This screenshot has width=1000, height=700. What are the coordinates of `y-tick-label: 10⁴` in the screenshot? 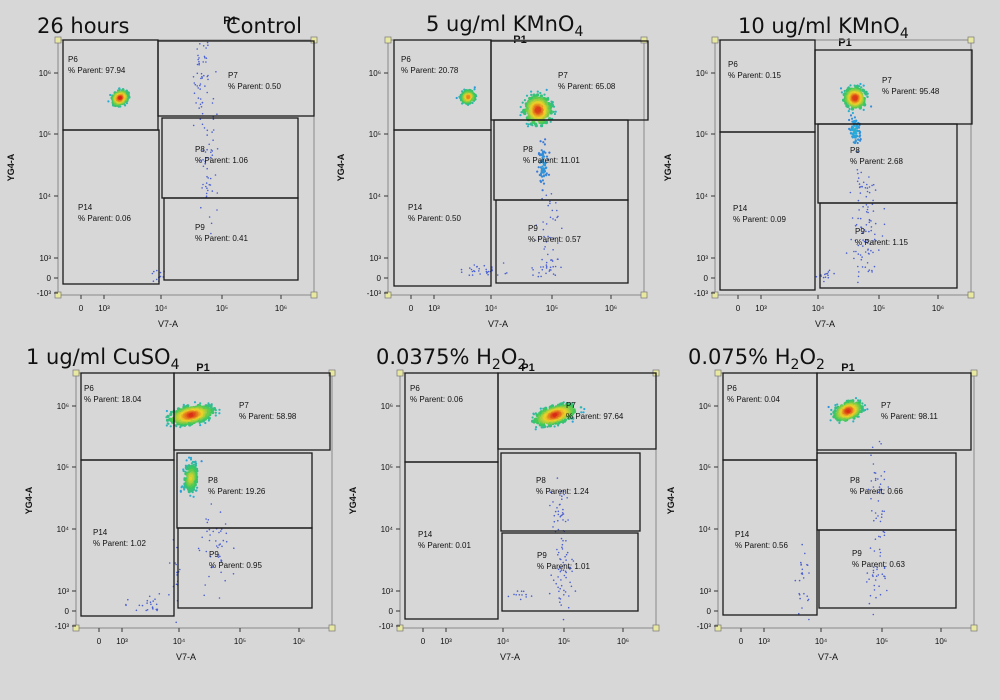 It's located at (702, 196).